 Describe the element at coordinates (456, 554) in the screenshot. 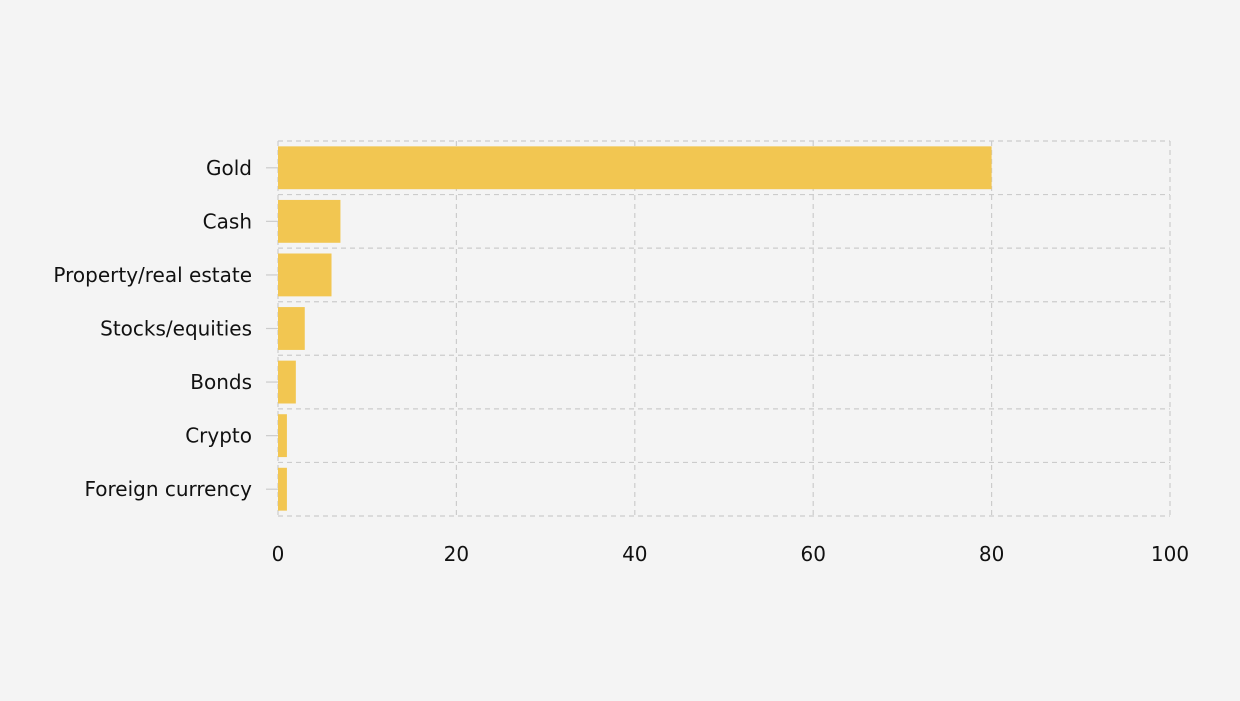

I see `x-tick-label: 20` at that location.